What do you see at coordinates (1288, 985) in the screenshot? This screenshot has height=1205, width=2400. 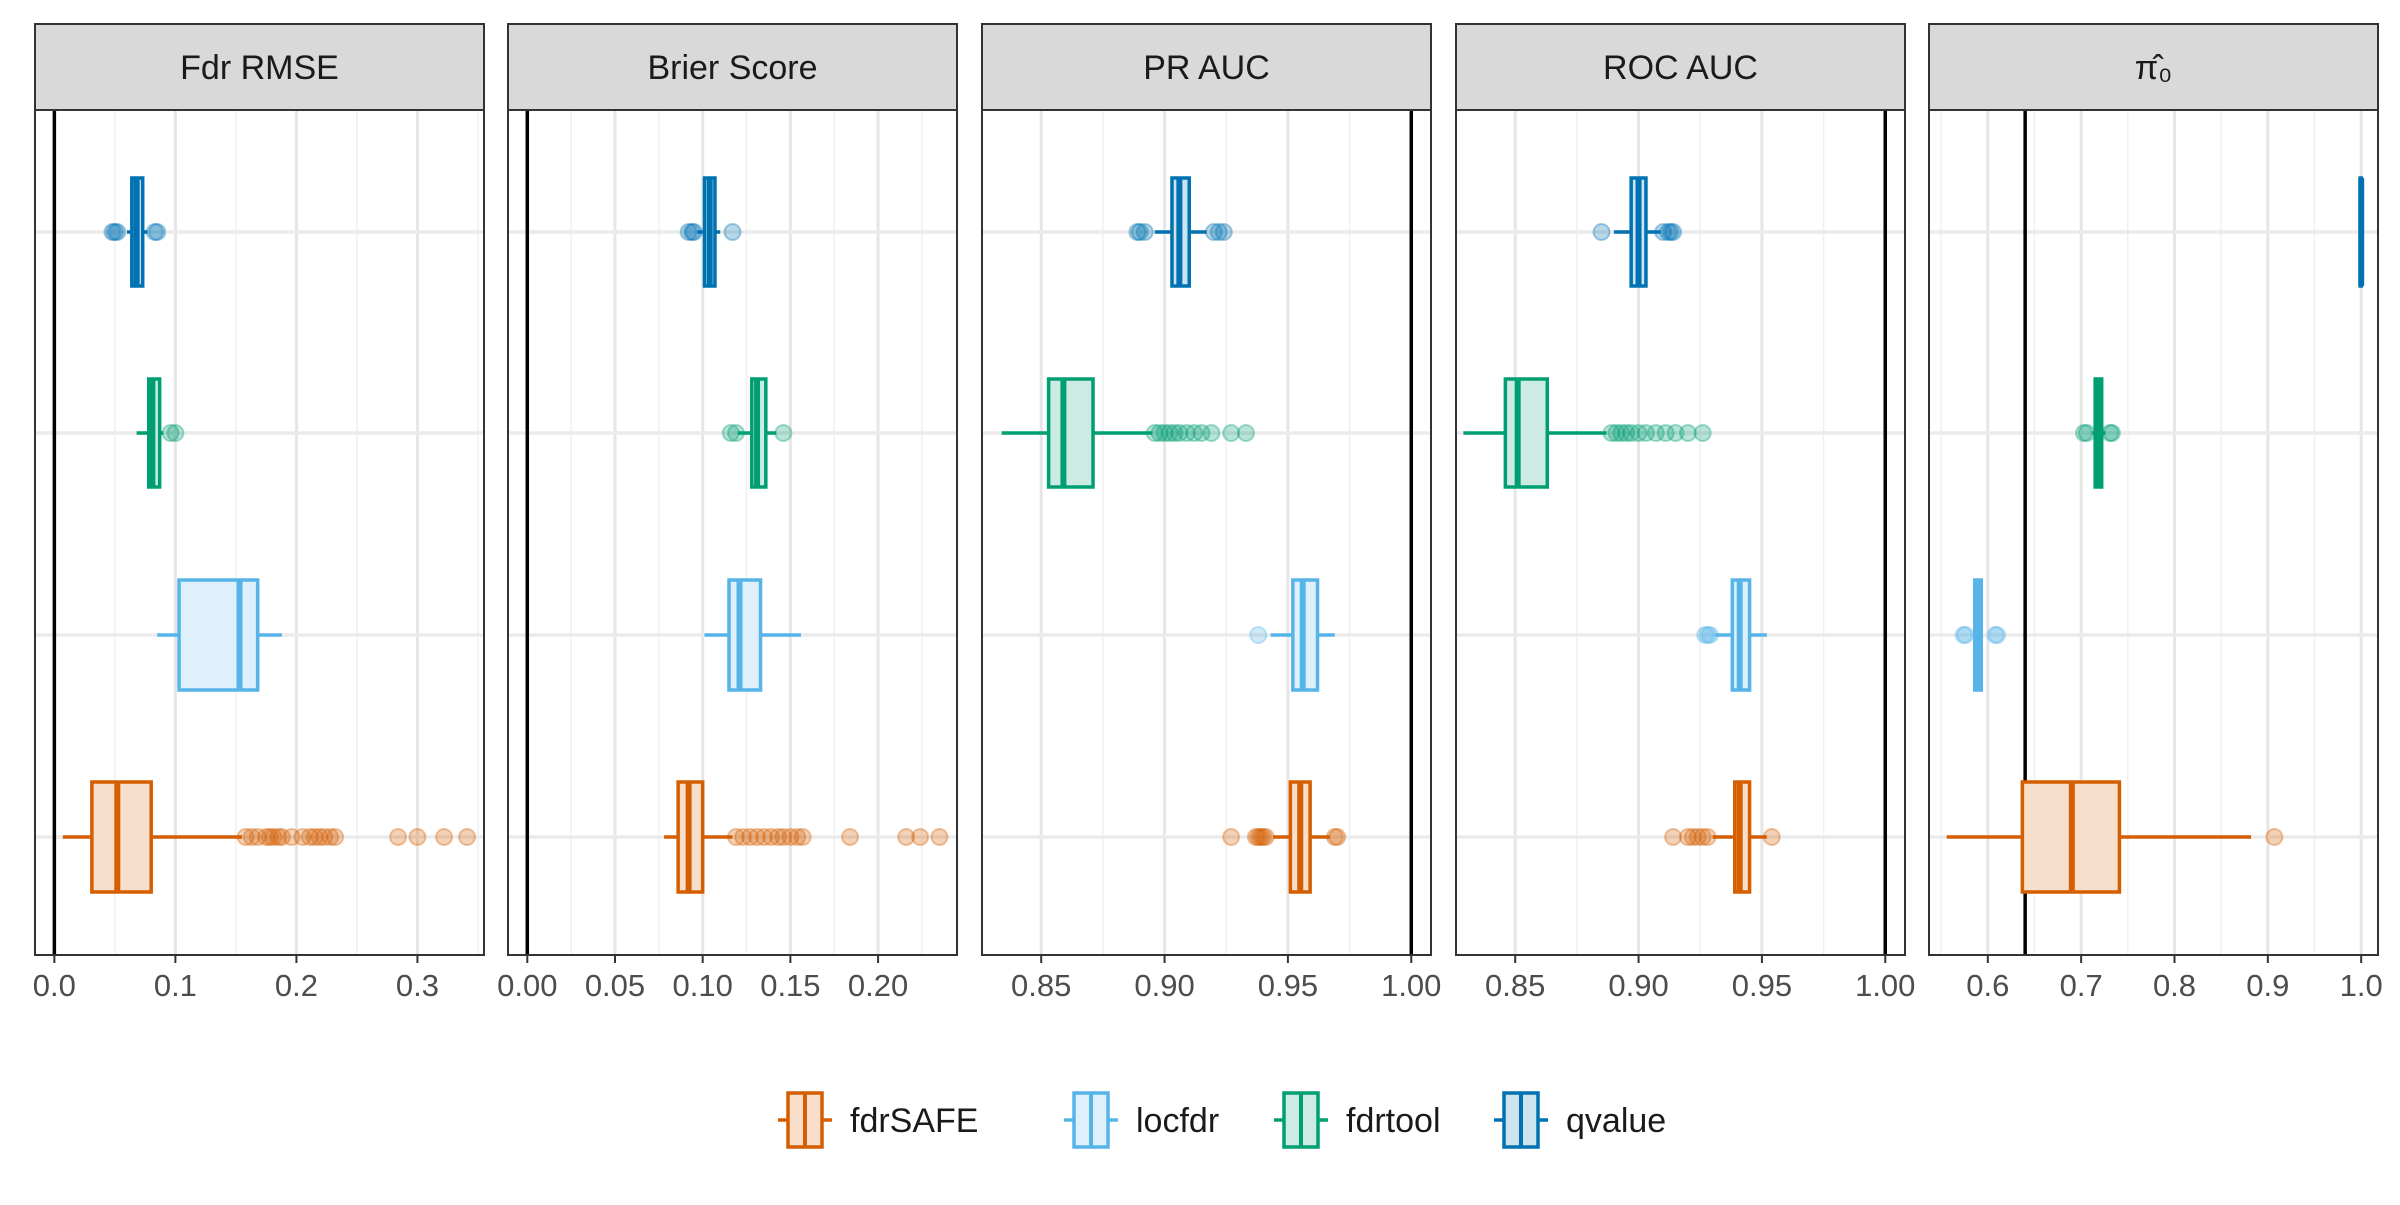 I see `tick-label: 0.95` at bounding box center [1288, 985].